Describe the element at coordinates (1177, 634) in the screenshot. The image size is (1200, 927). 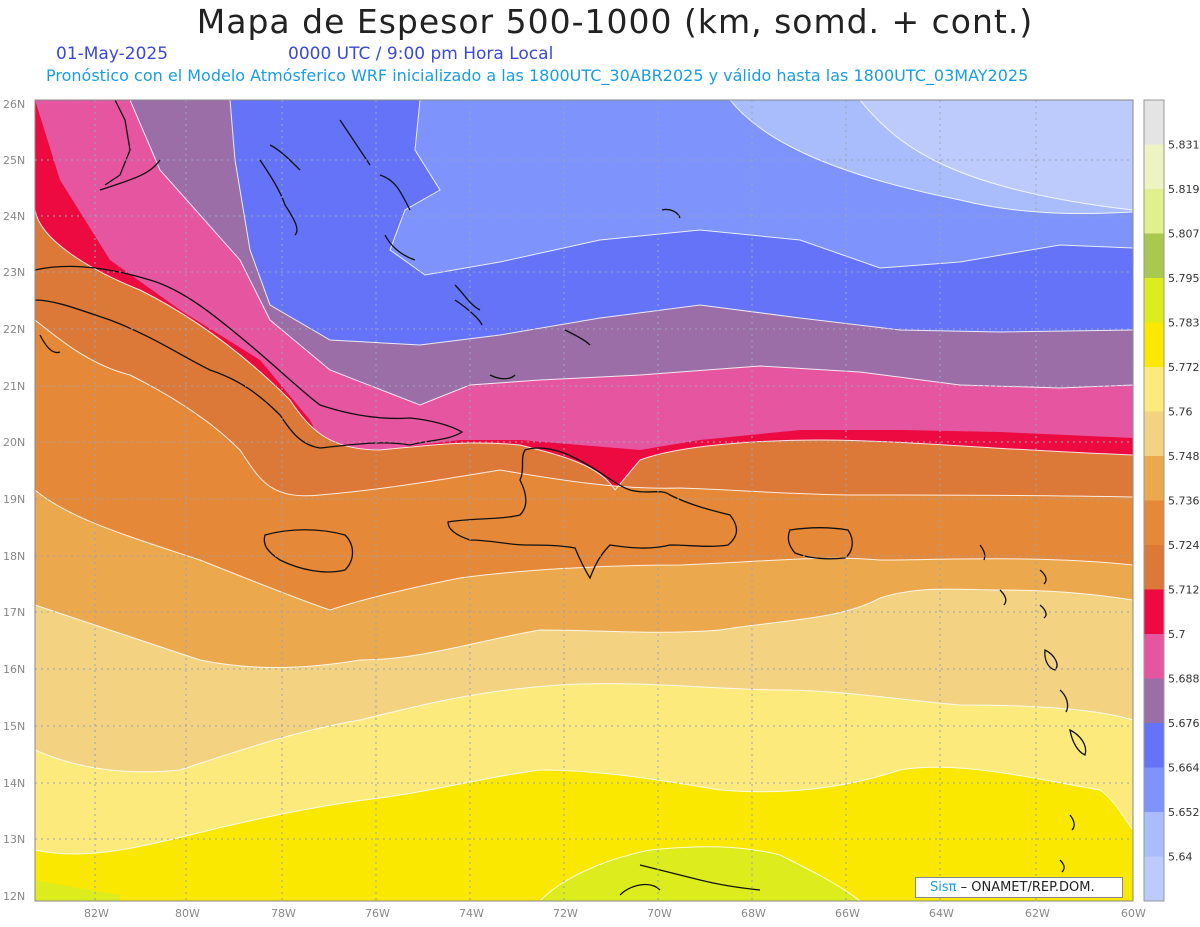
I see `colorbar-label: 5.7` at that location.